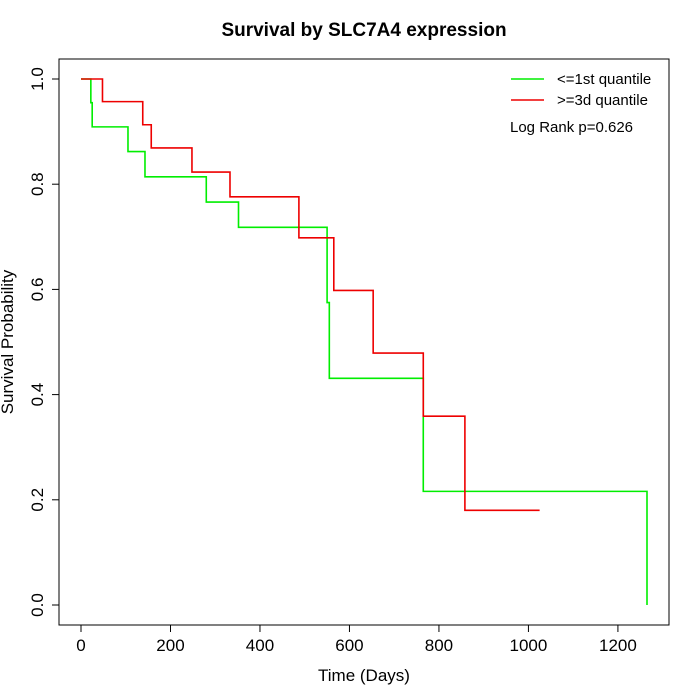 This screenshot has height=700, width=700. What do you see at coordinates (37, 500) in the screenshot?
I see `y-tick-label: 0.2` at bounding box center [37, 500].